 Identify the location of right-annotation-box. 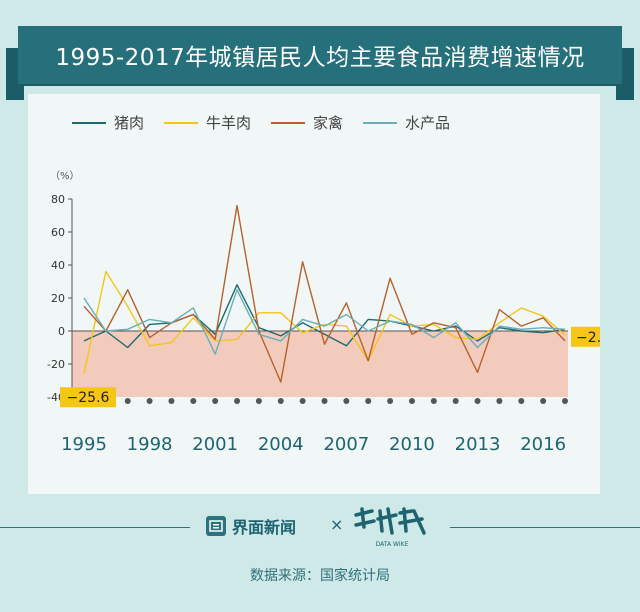
(585, 336).